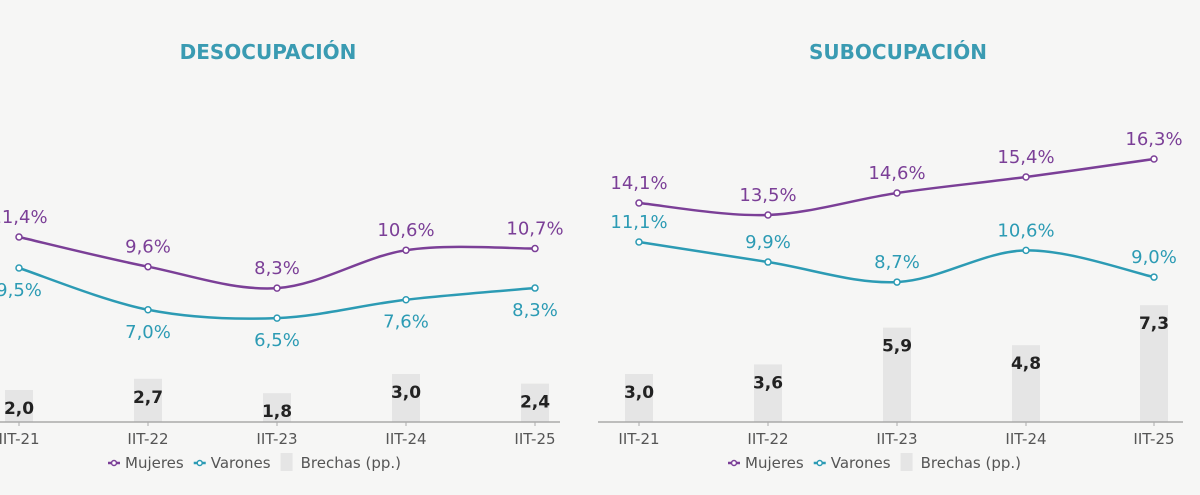 The width and height of the screenshot is (1200, 495). What do you see at coordinates (638, 222) in the screenshot?
I see `data-label: 11,1%` at bounding box center [638, 222].